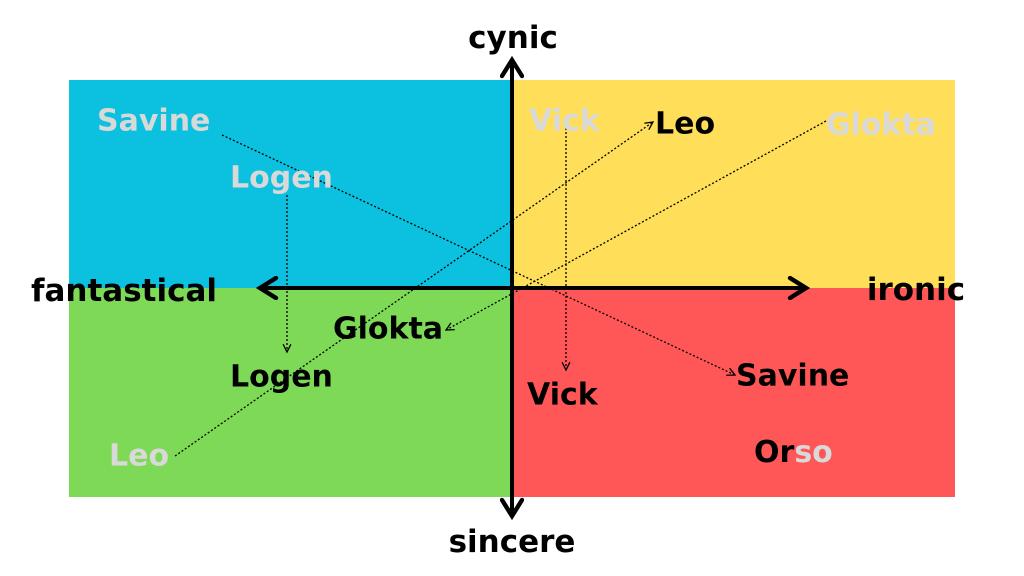  What do you see at coordinates (565, 121) in the screenshot?
I see `vick-start-label: Vick` at bounding box center [565, 121].